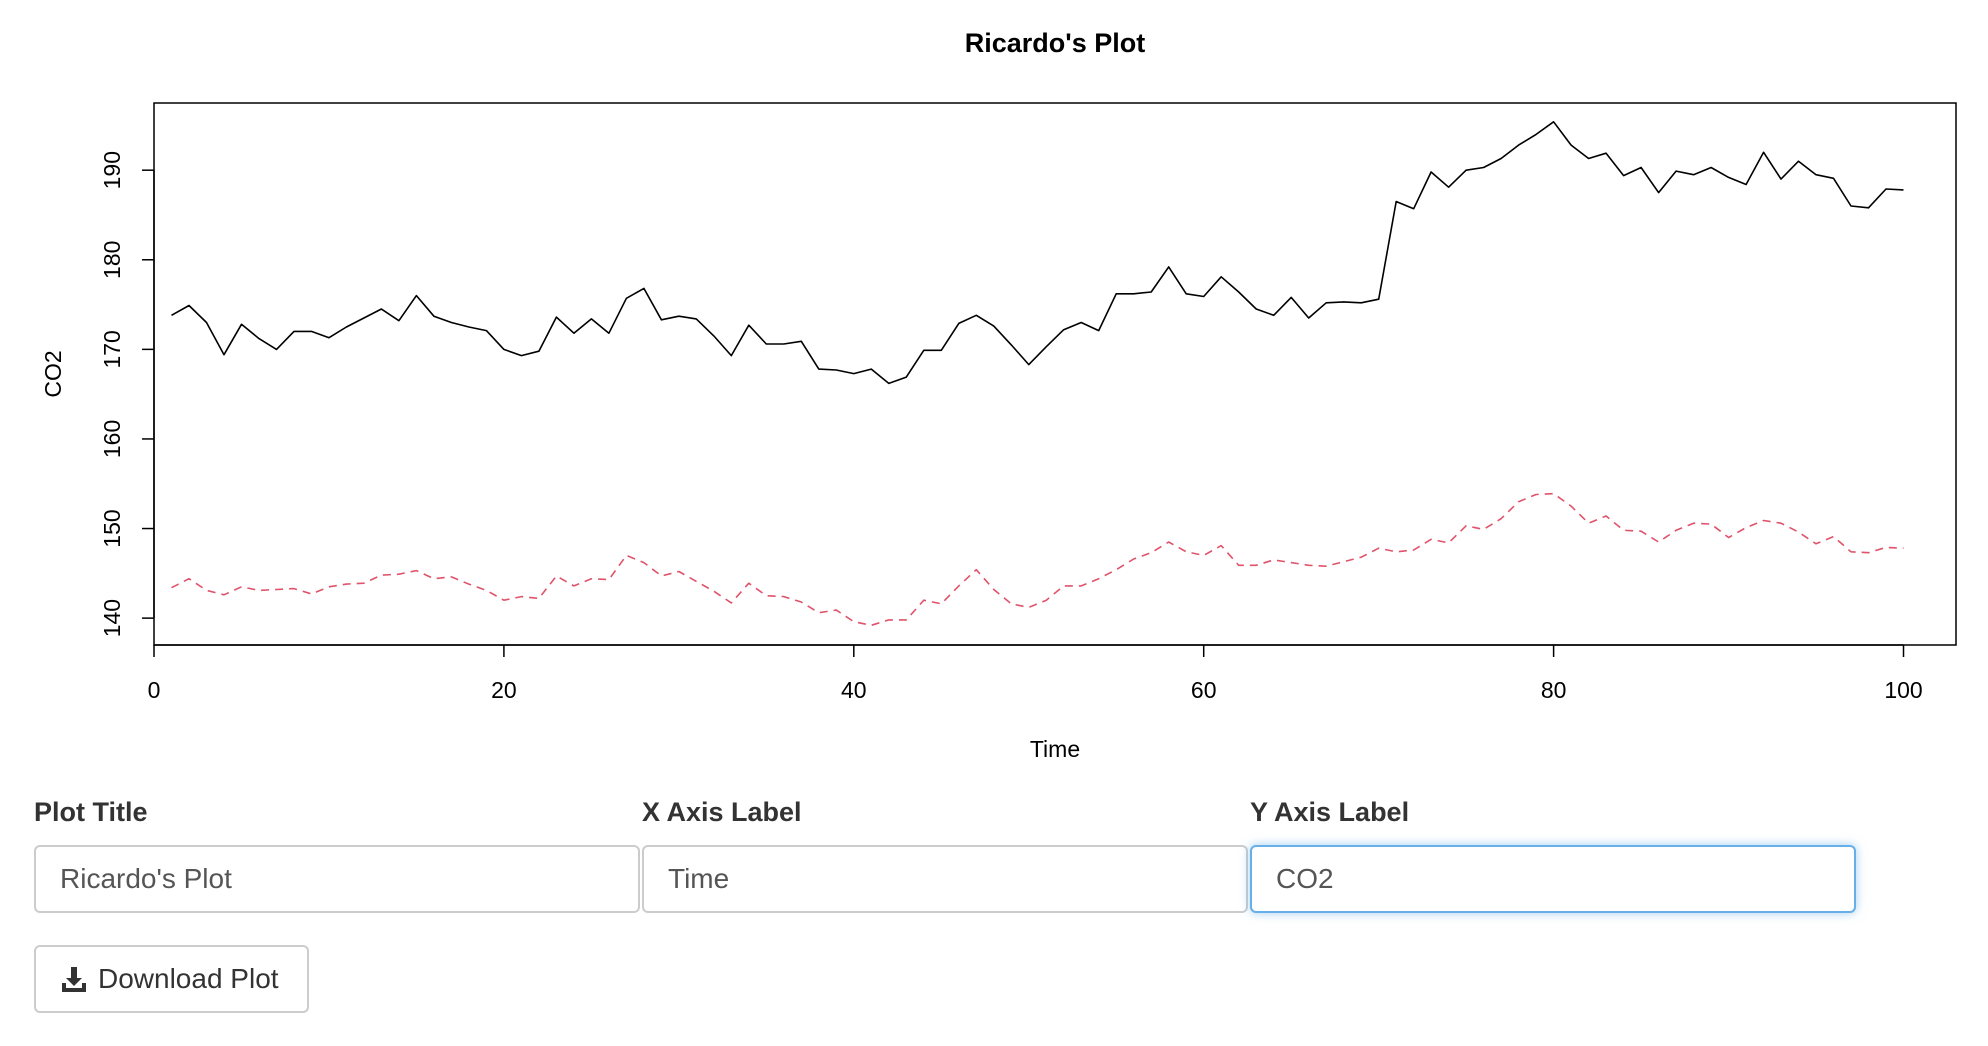  Describe the element at coordinates (112, 170) in the screenshot. I see `y-tick-label: 190` at that location.